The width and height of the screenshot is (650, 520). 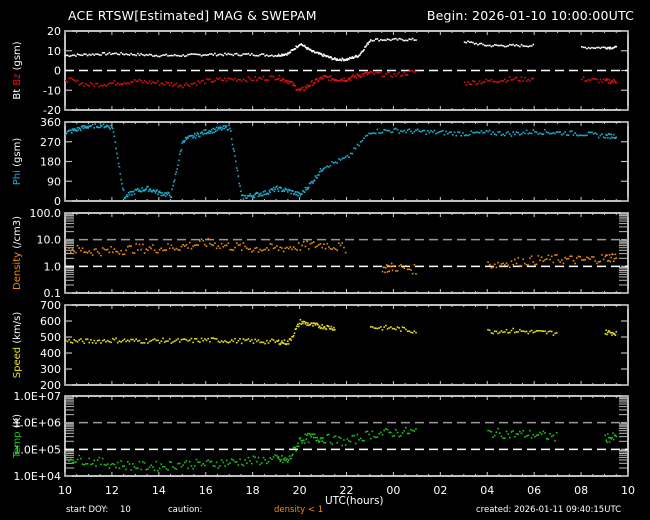 I want to click on y-tick-label: 400, so click(x=50, y=353).